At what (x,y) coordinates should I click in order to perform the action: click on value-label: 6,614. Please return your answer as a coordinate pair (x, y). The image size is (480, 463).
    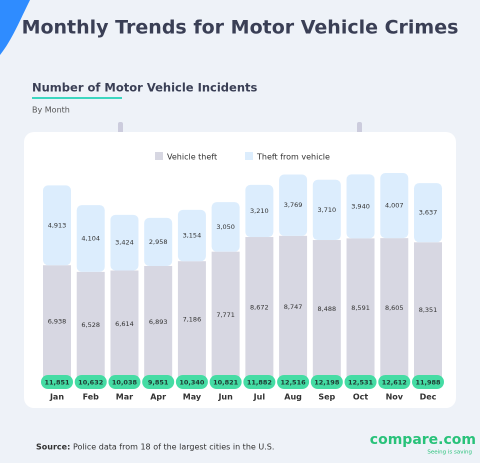
    Looking at the image, I should click on (124, 324).